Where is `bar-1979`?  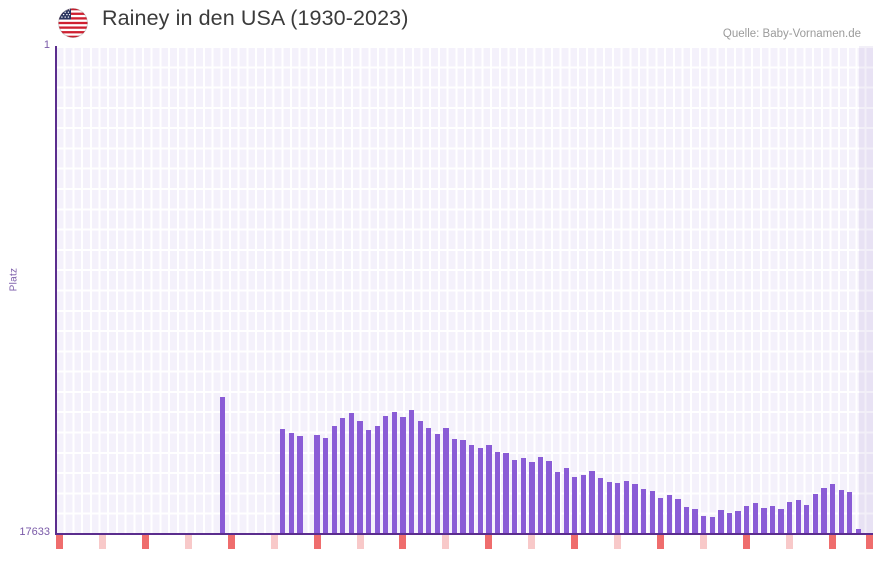 bar-1979 is located at coordinates (480, 490).